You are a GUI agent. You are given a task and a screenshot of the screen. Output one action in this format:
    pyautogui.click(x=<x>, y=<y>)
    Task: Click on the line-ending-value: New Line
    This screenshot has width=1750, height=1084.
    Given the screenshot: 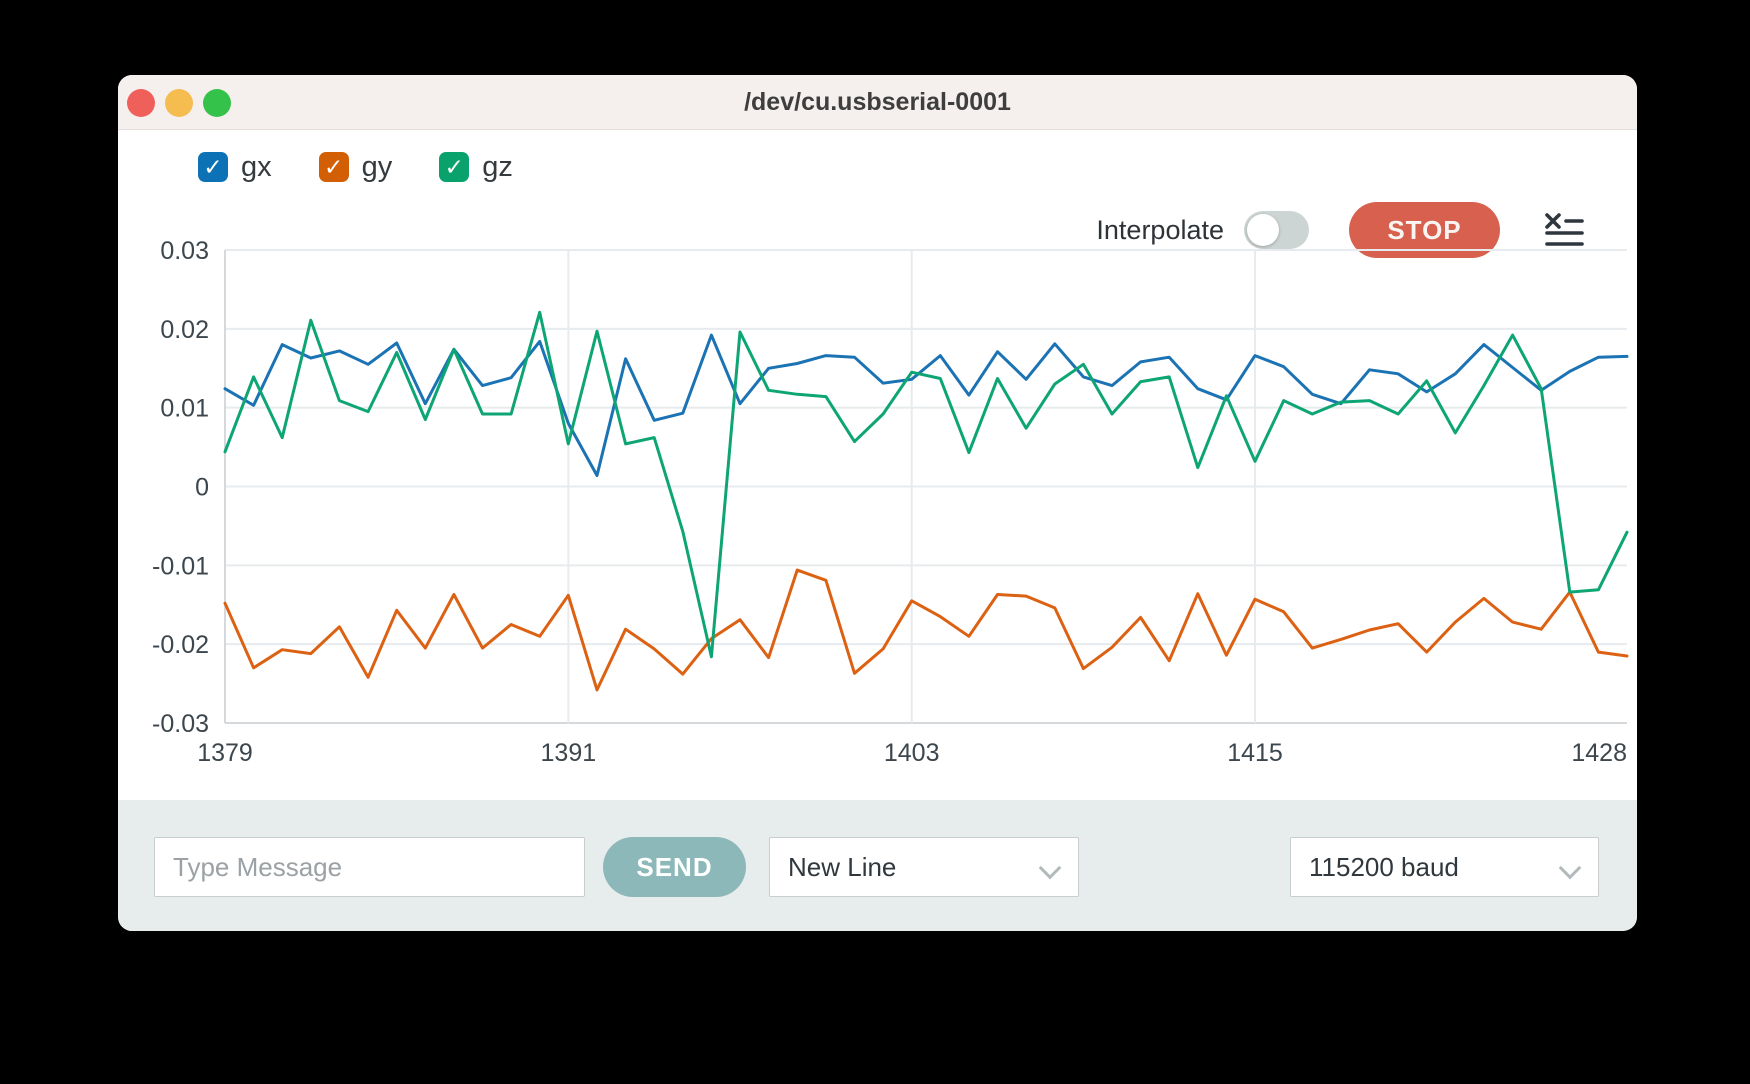 What is the action you would take?
    pyautogui.click(x=842, y=866)
    